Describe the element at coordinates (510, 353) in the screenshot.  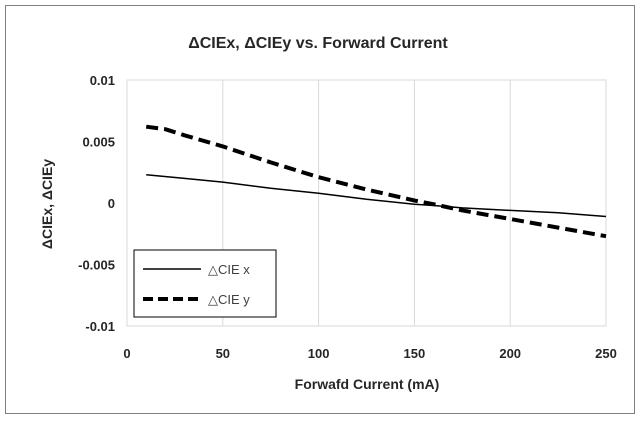
I see `x-tick-label: 200` at that location.